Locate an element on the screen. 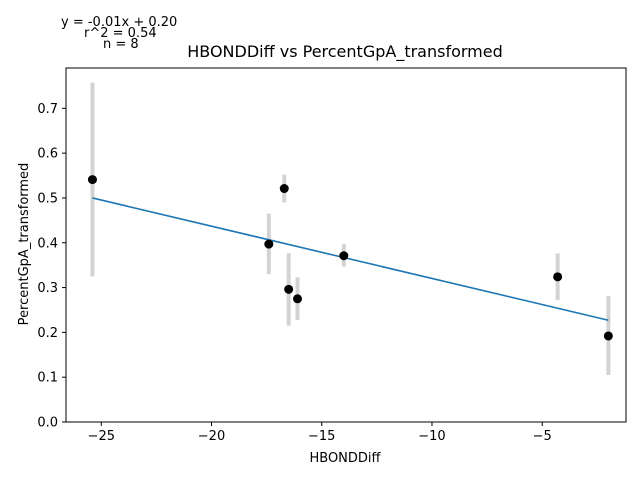  x-tick-label-3: −10 is located at coordinates (431, 436).